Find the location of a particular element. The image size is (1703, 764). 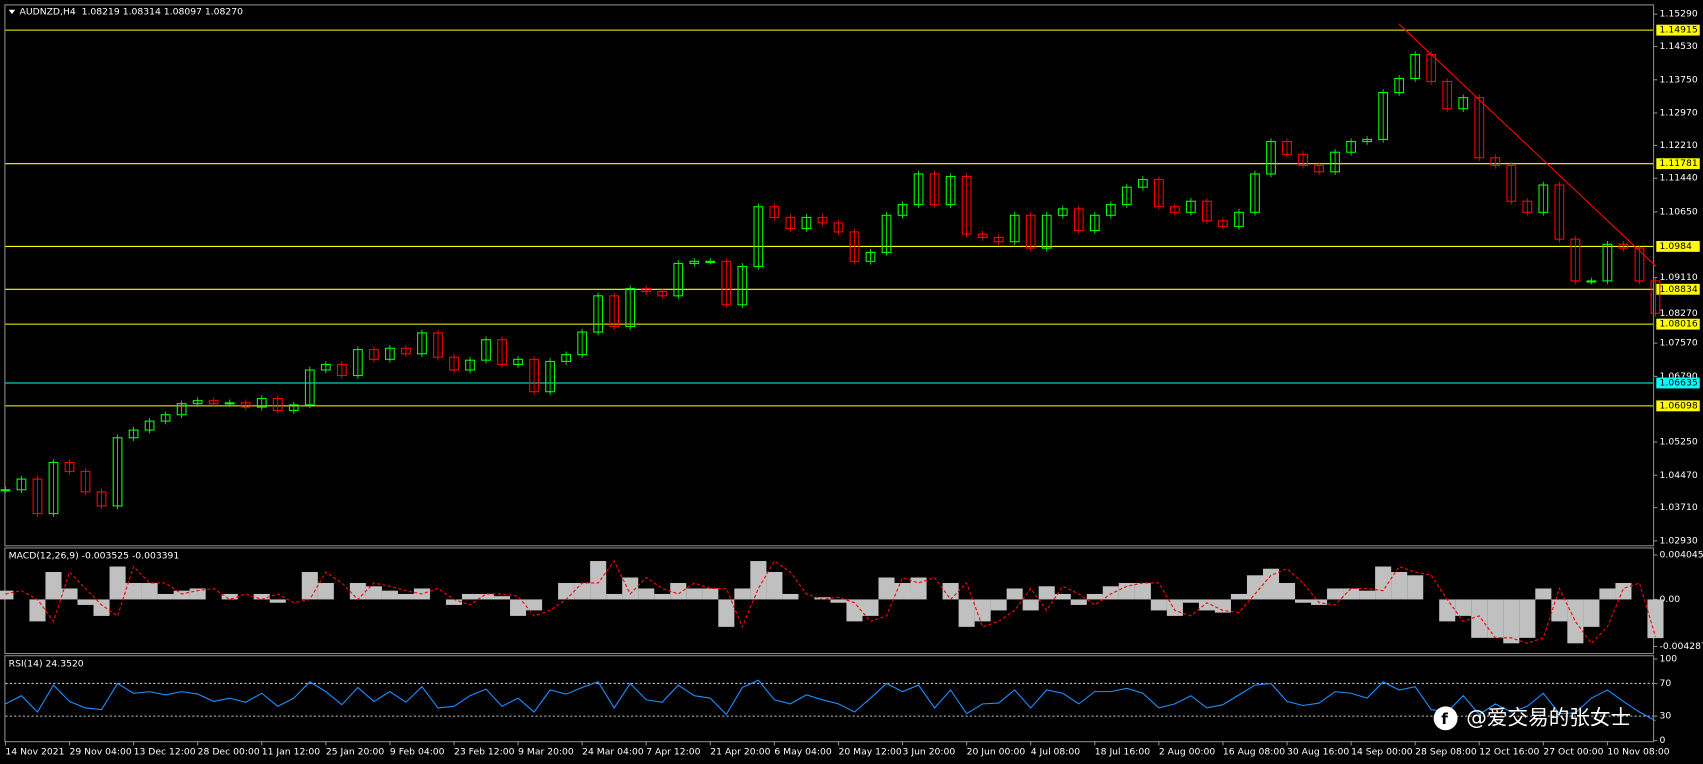

x-tick-label: 2 Aug 00:00 is located at coordinates (1187, 752).